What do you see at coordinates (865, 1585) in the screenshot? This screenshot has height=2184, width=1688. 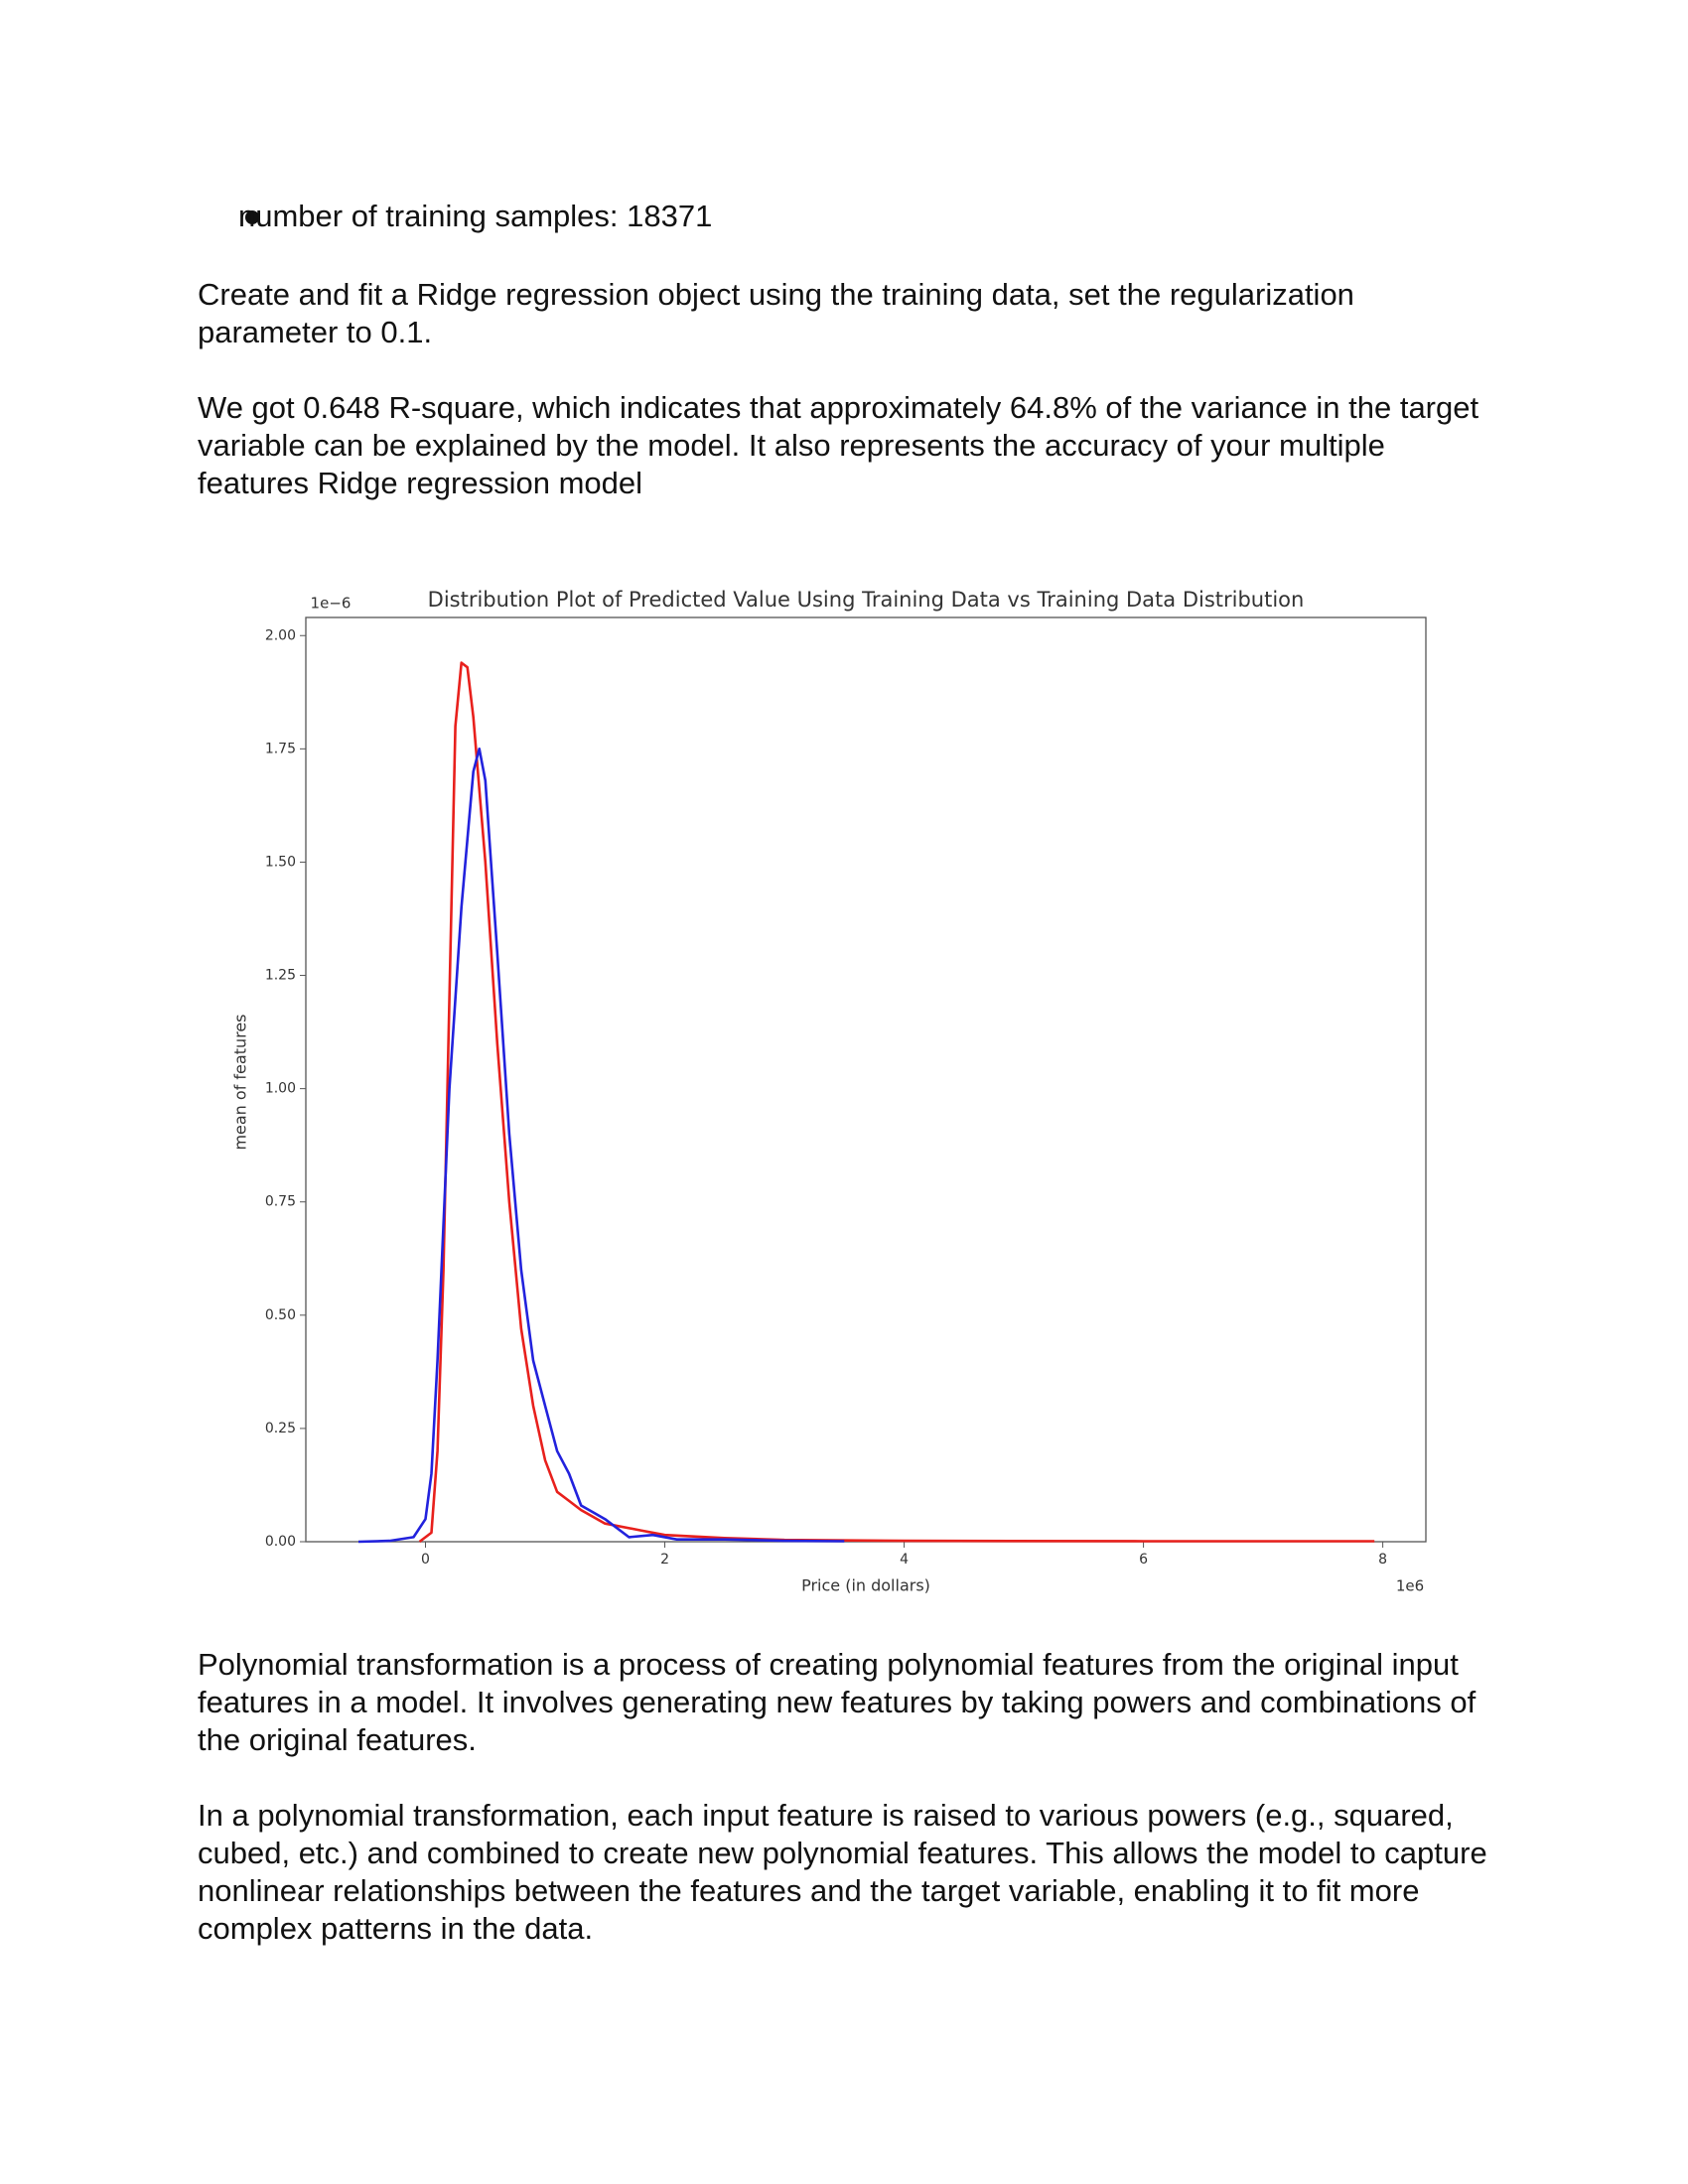 I see `x-axis-label: Price (in dollars)` at bounding box center [865, 1585].